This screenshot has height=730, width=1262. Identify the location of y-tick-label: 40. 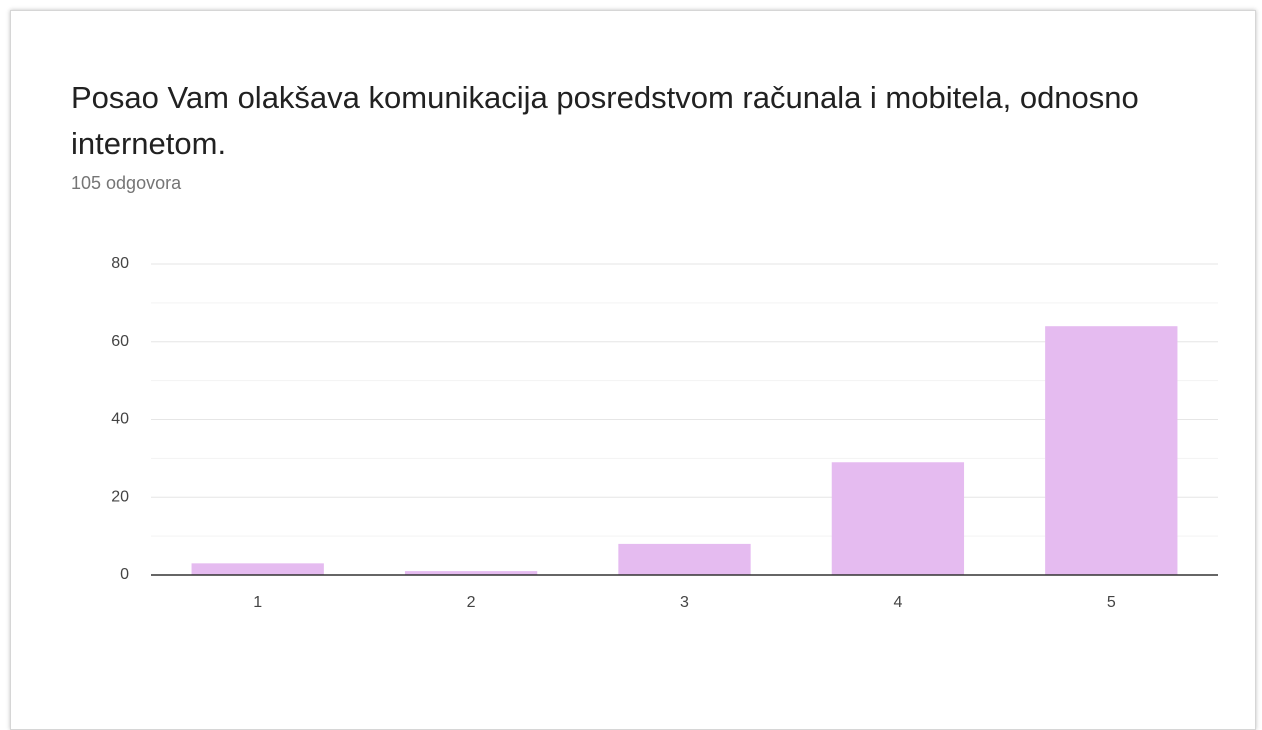
(120, 419).